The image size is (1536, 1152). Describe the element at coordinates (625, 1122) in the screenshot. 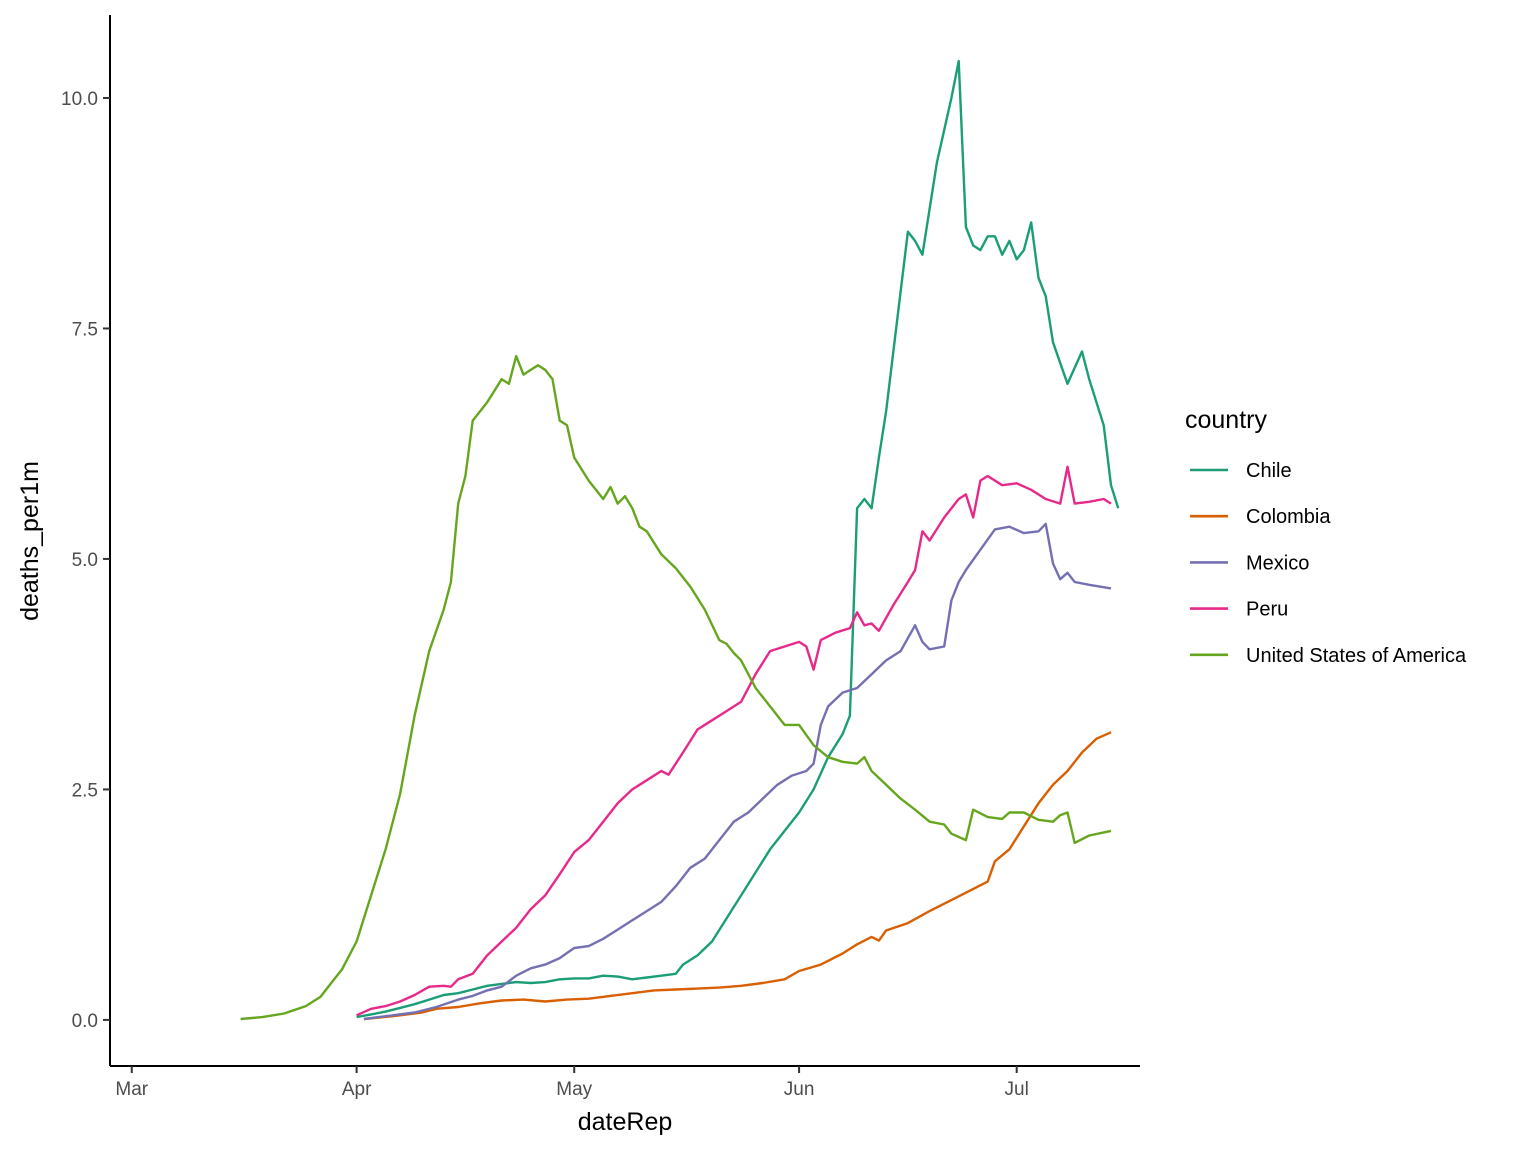

I see `x-axis-title: dateRep` at that location.